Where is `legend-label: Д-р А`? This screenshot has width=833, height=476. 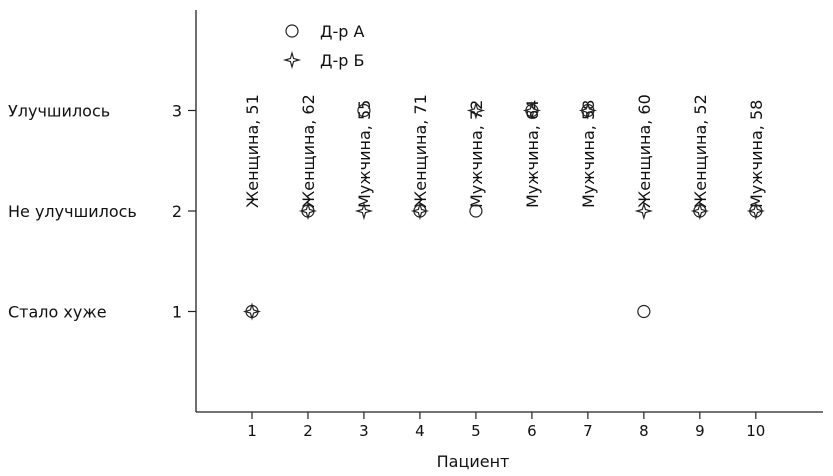 legend-label: Д-р А is located at coordinates (342, 31).